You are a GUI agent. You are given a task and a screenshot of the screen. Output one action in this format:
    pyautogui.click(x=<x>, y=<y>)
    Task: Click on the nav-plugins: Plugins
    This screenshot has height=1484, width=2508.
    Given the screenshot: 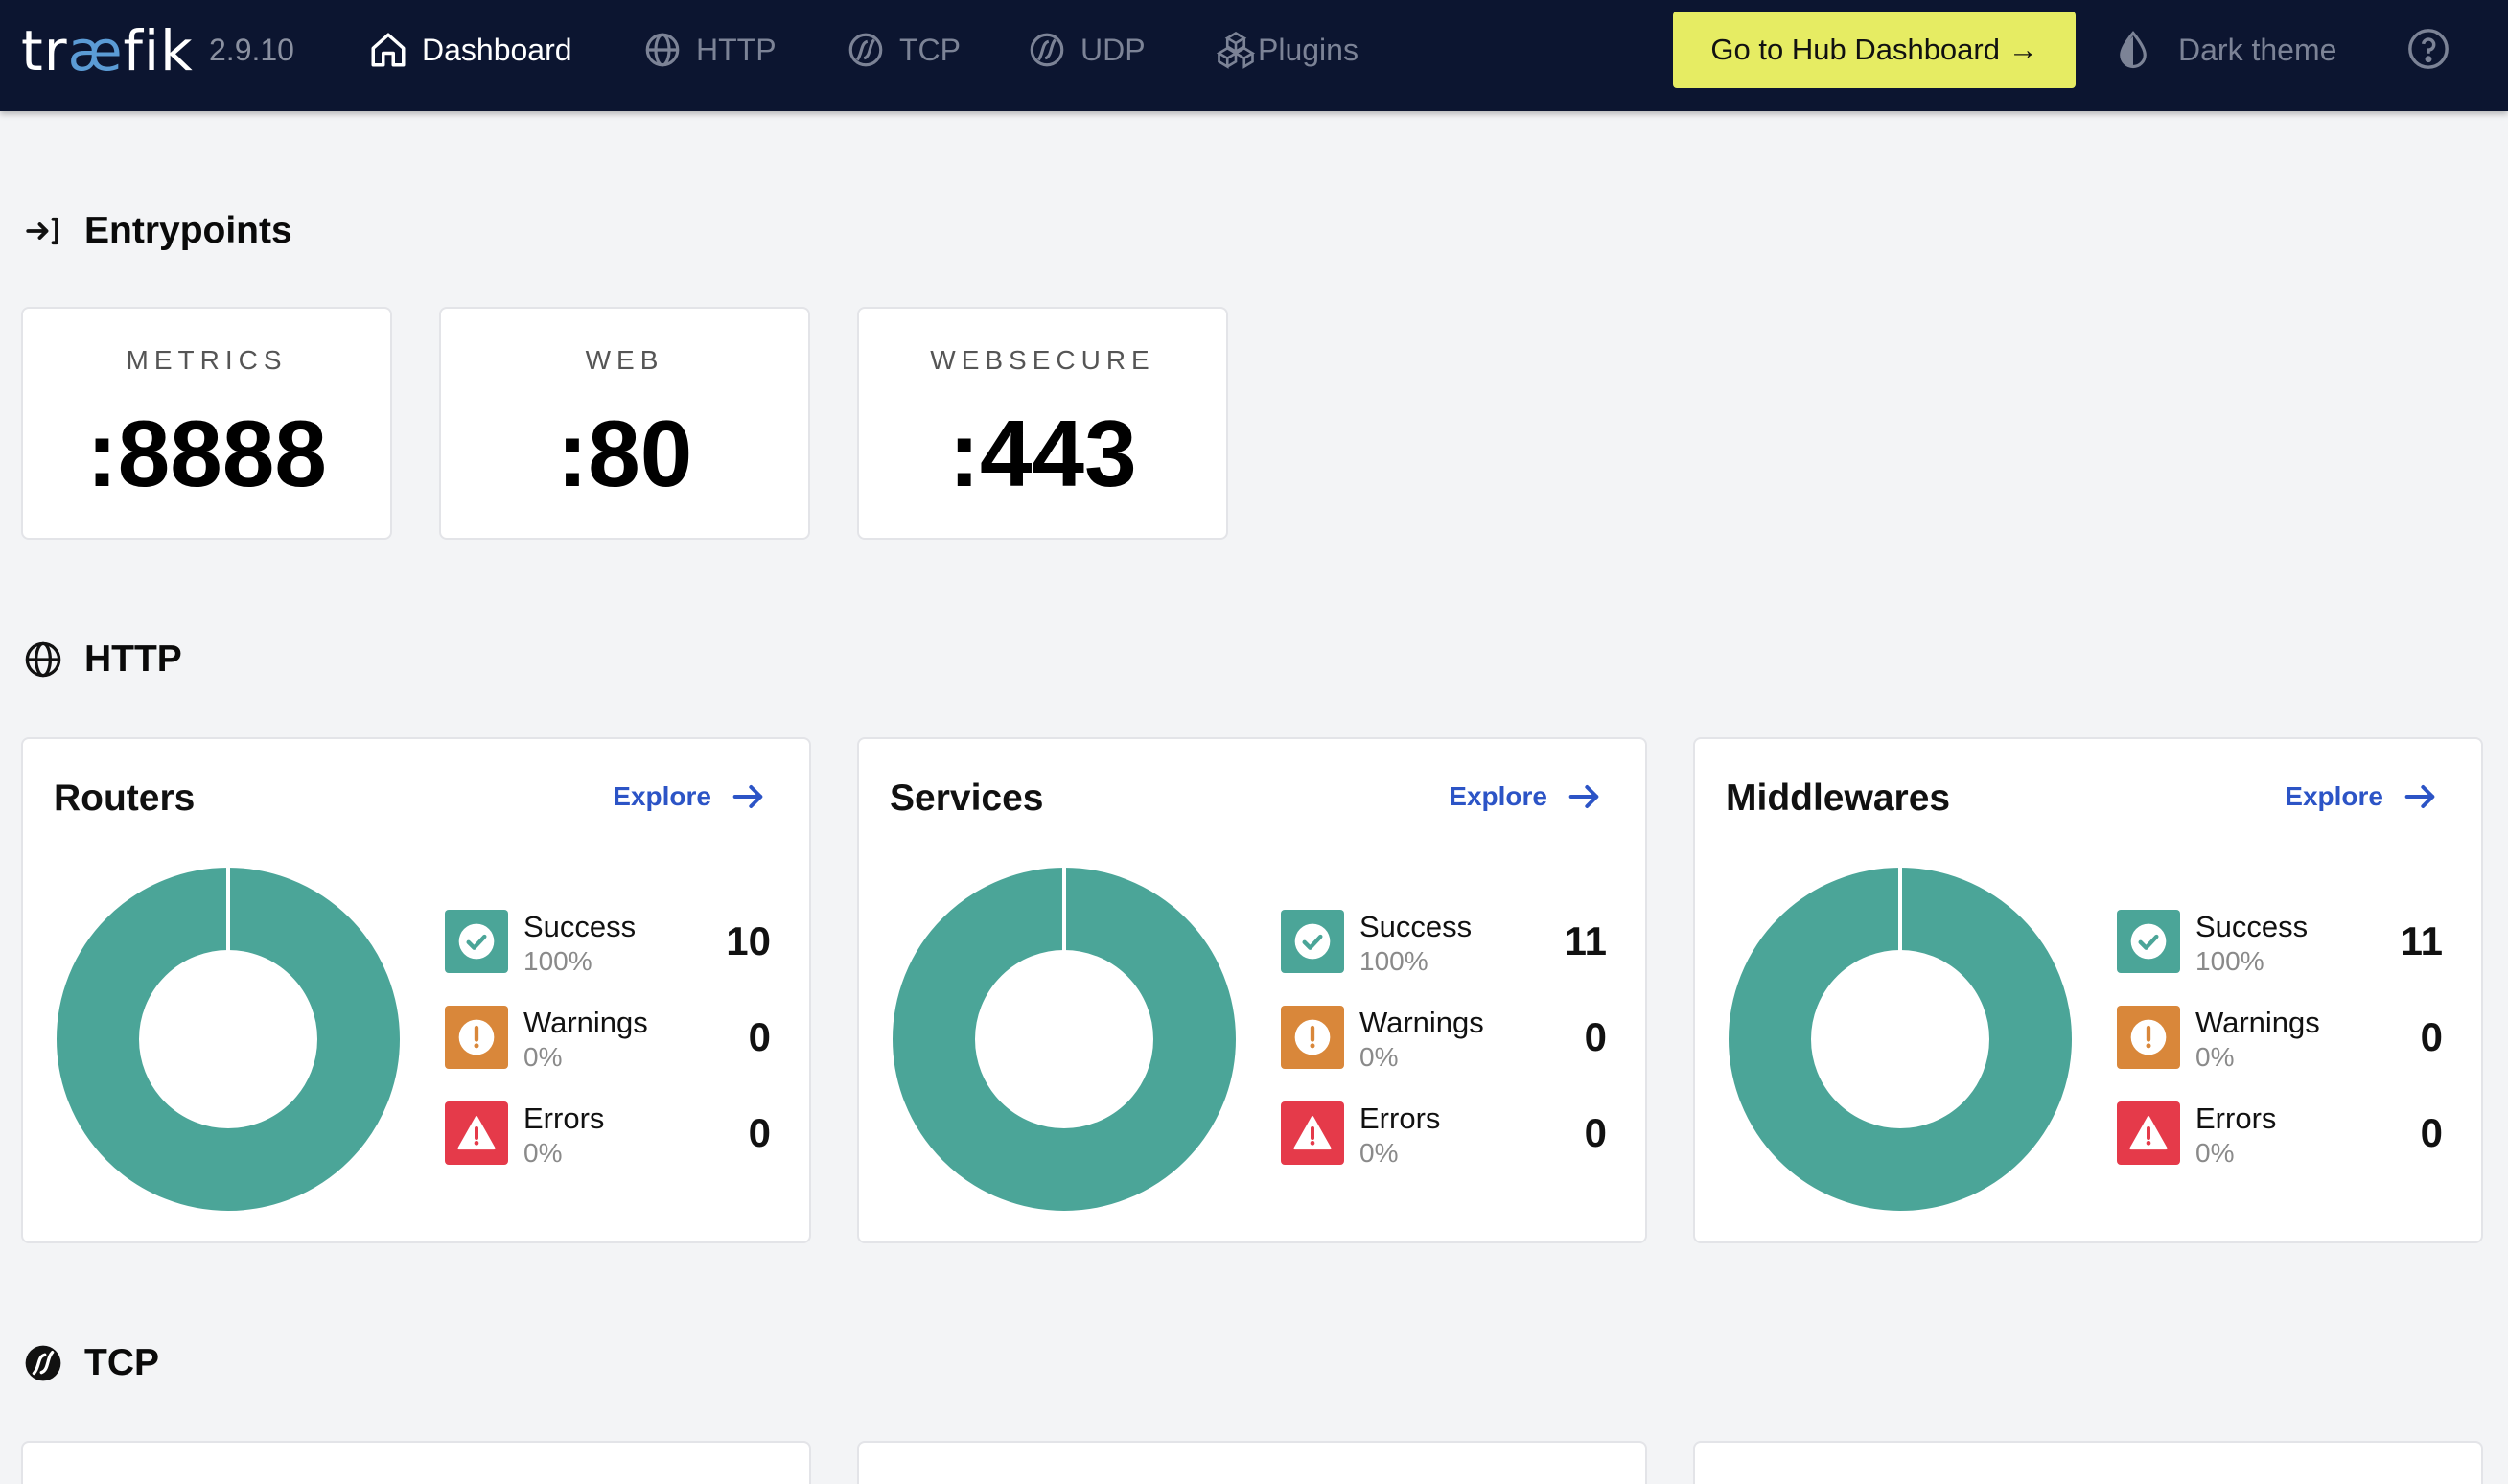 What is the action you would take?
    pyautogui.click(x=1287, y=50)
    